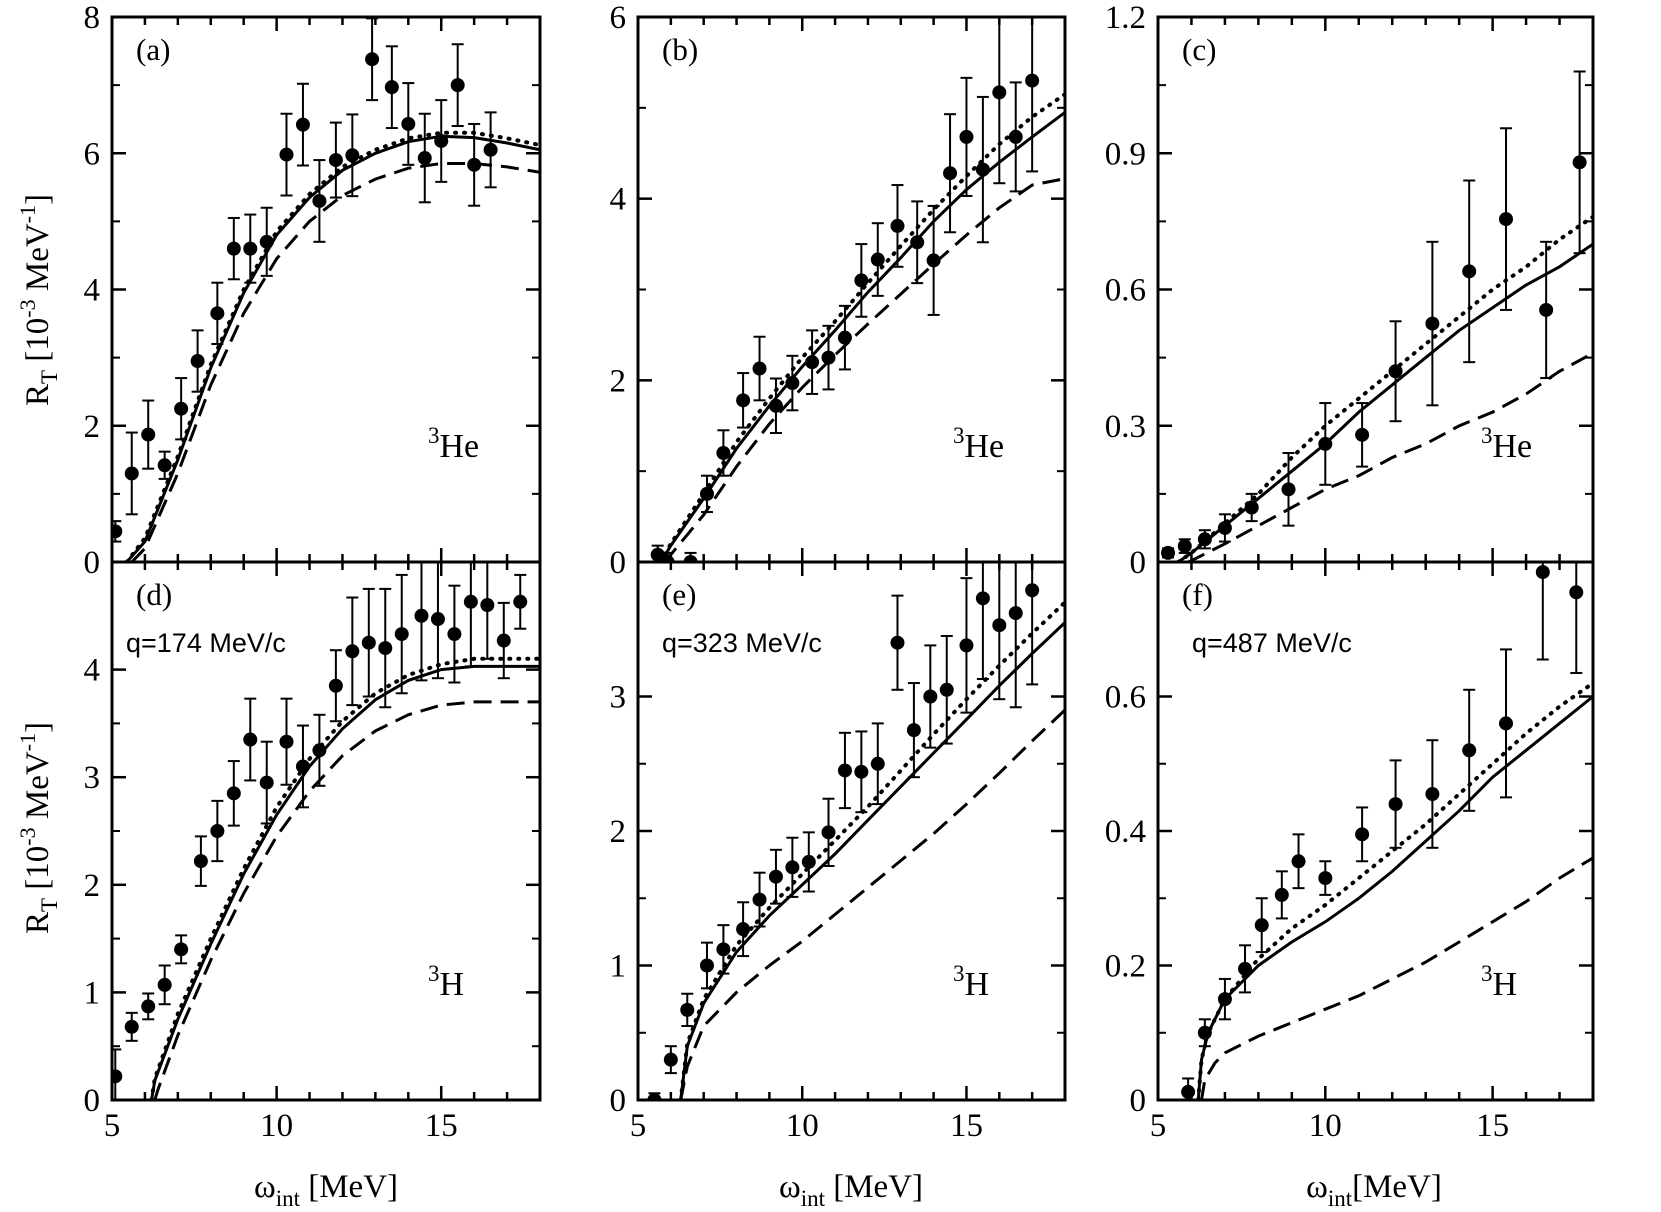  I want to click on panel-d-ytick-label: 2, so click(92, 886).